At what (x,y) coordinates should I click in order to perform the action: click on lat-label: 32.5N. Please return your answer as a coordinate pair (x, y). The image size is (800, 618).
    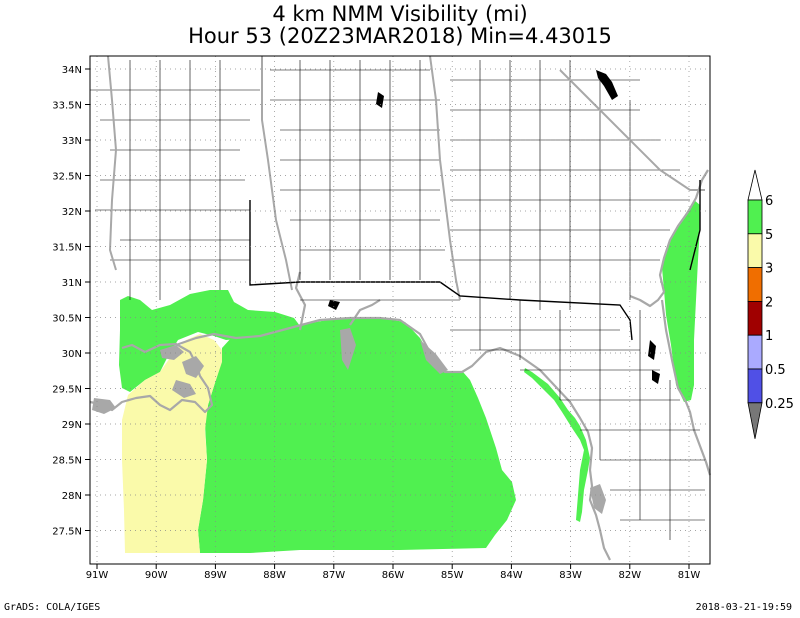
    Looking at the image, I should click on (67, 177).